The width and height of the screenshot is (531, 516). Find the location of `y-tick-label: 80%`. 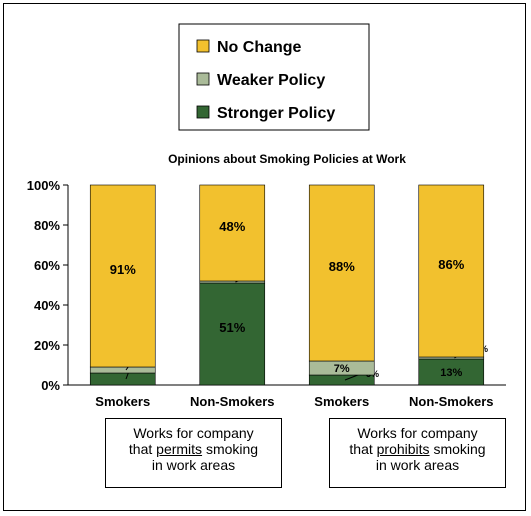

y-tick-label: 80% is located at coordinates (47, 225).